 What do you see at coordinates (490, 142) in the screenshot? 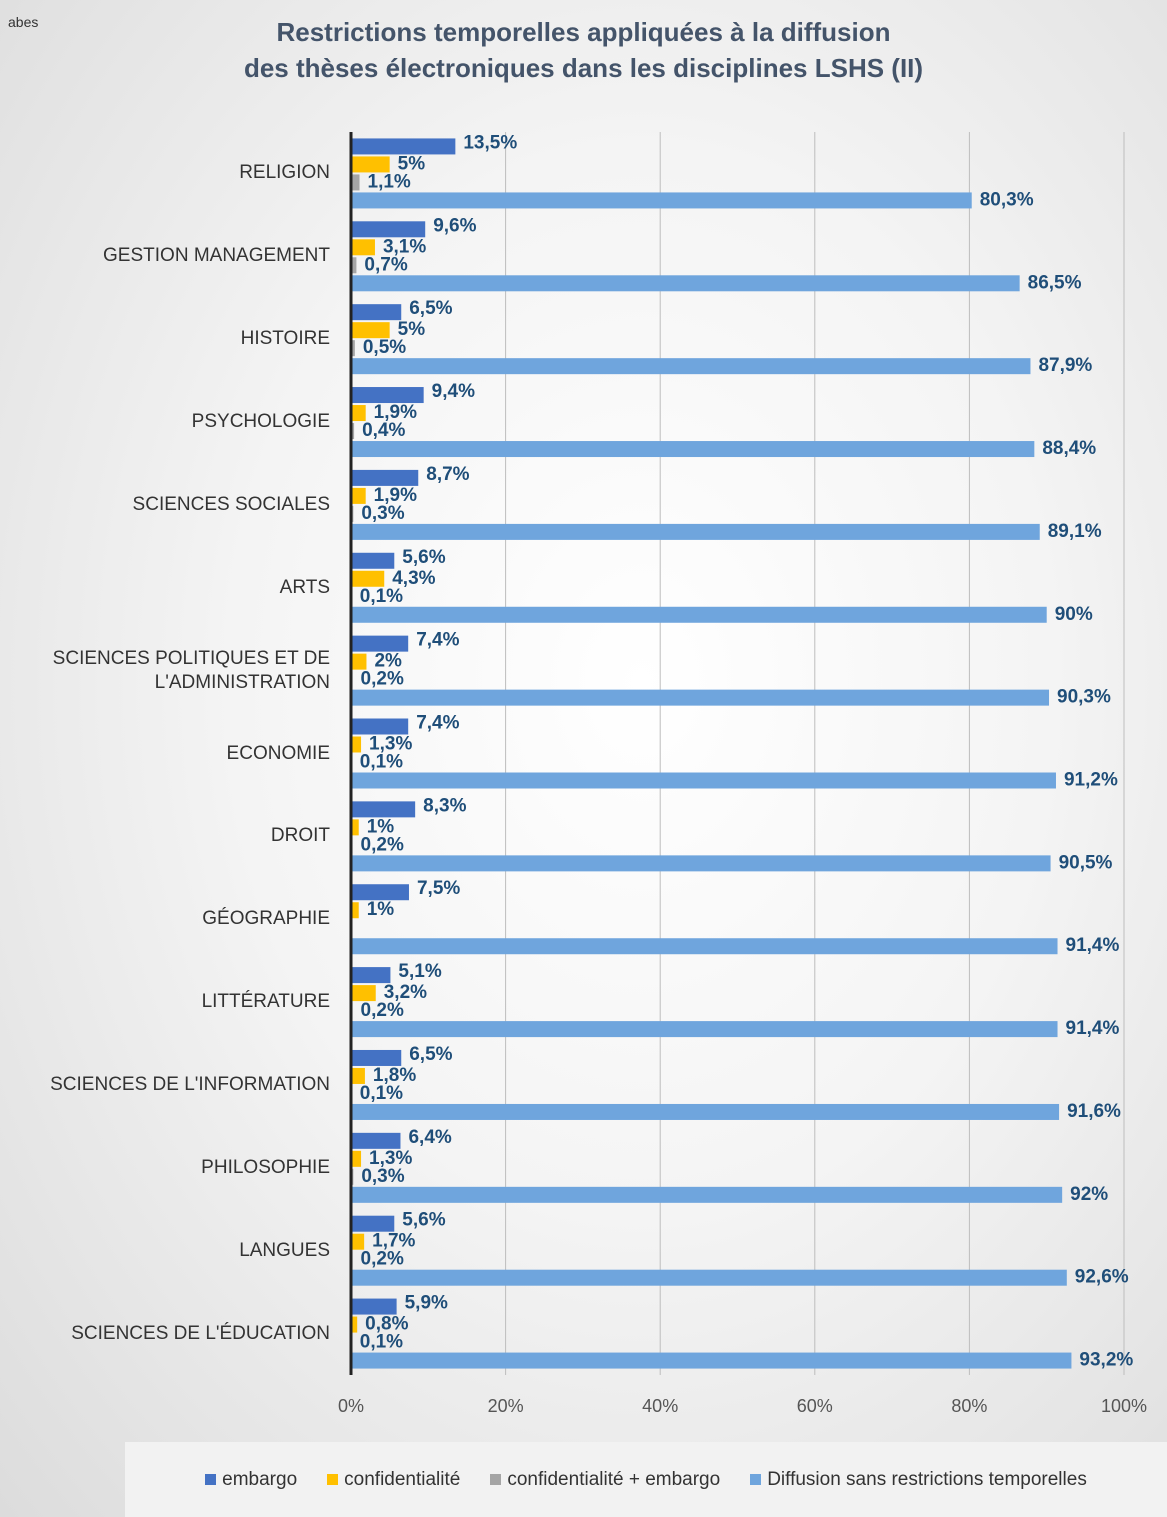
I see `value-label: 13,5%` at bounding box center [490, 142].